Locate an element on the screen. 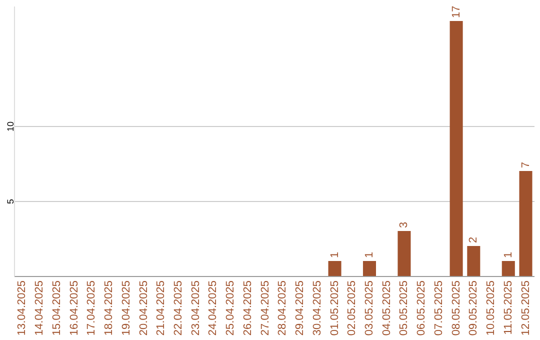  x-tick-label: 11.05.2025 is located at coordinates (508, 307).